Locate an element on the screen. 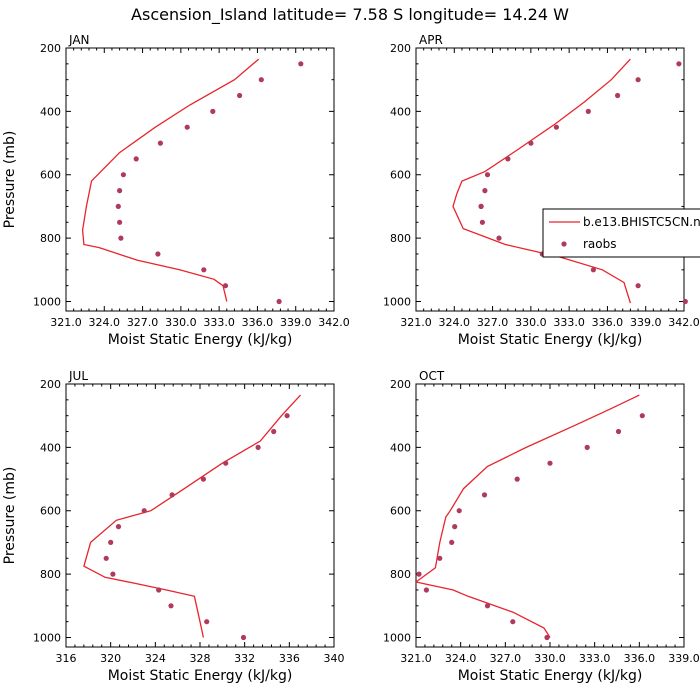  panel-title-apr: APR is located at coordinates (431, 40).